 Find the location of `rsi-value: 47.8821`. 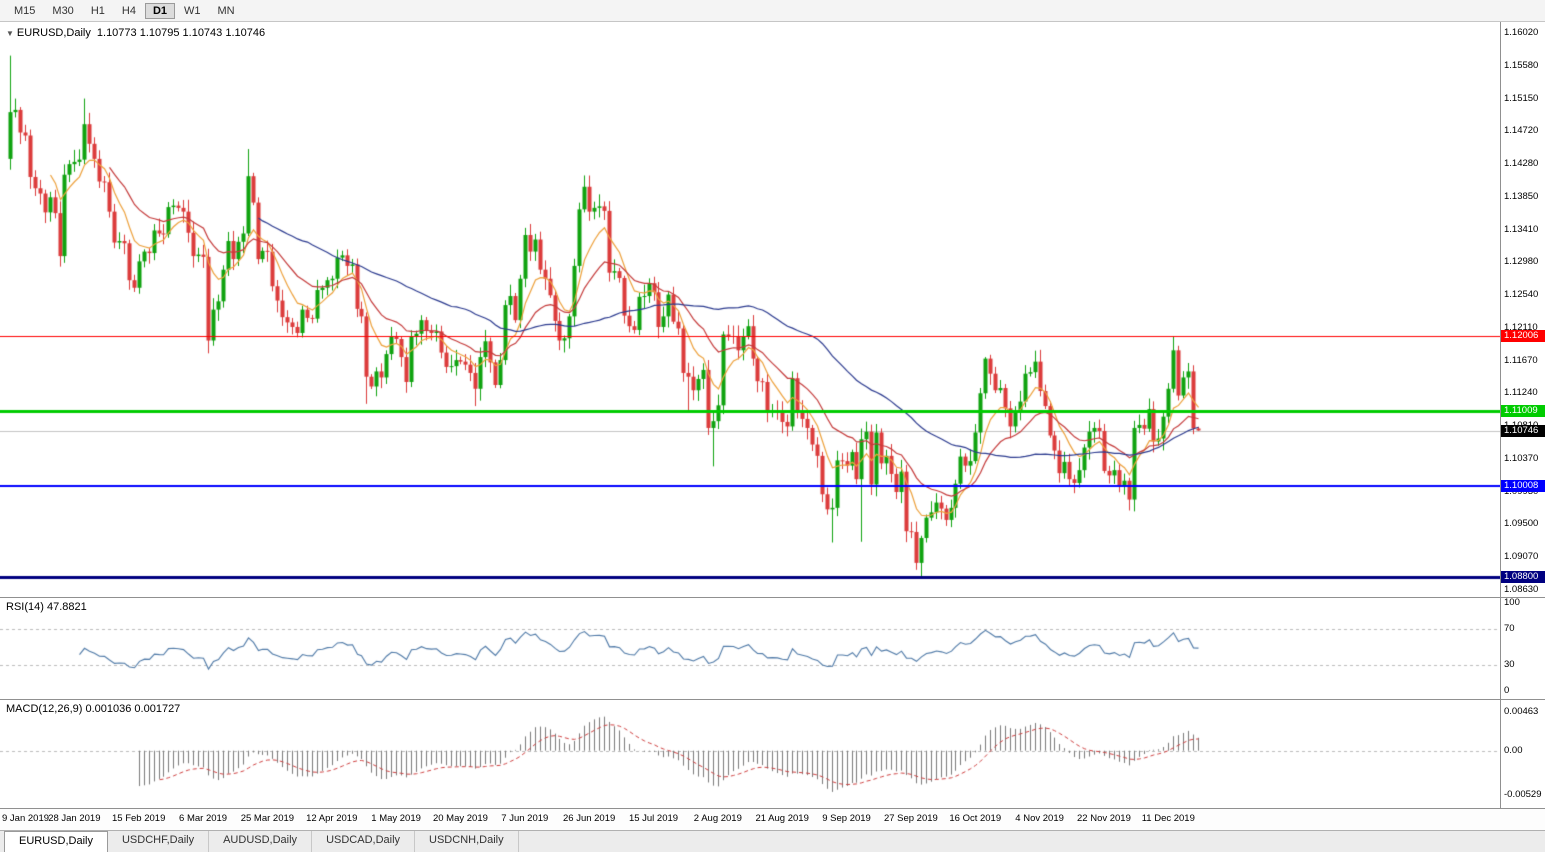

rsi-value: 47.8821 is located at coordinates (66, 607).